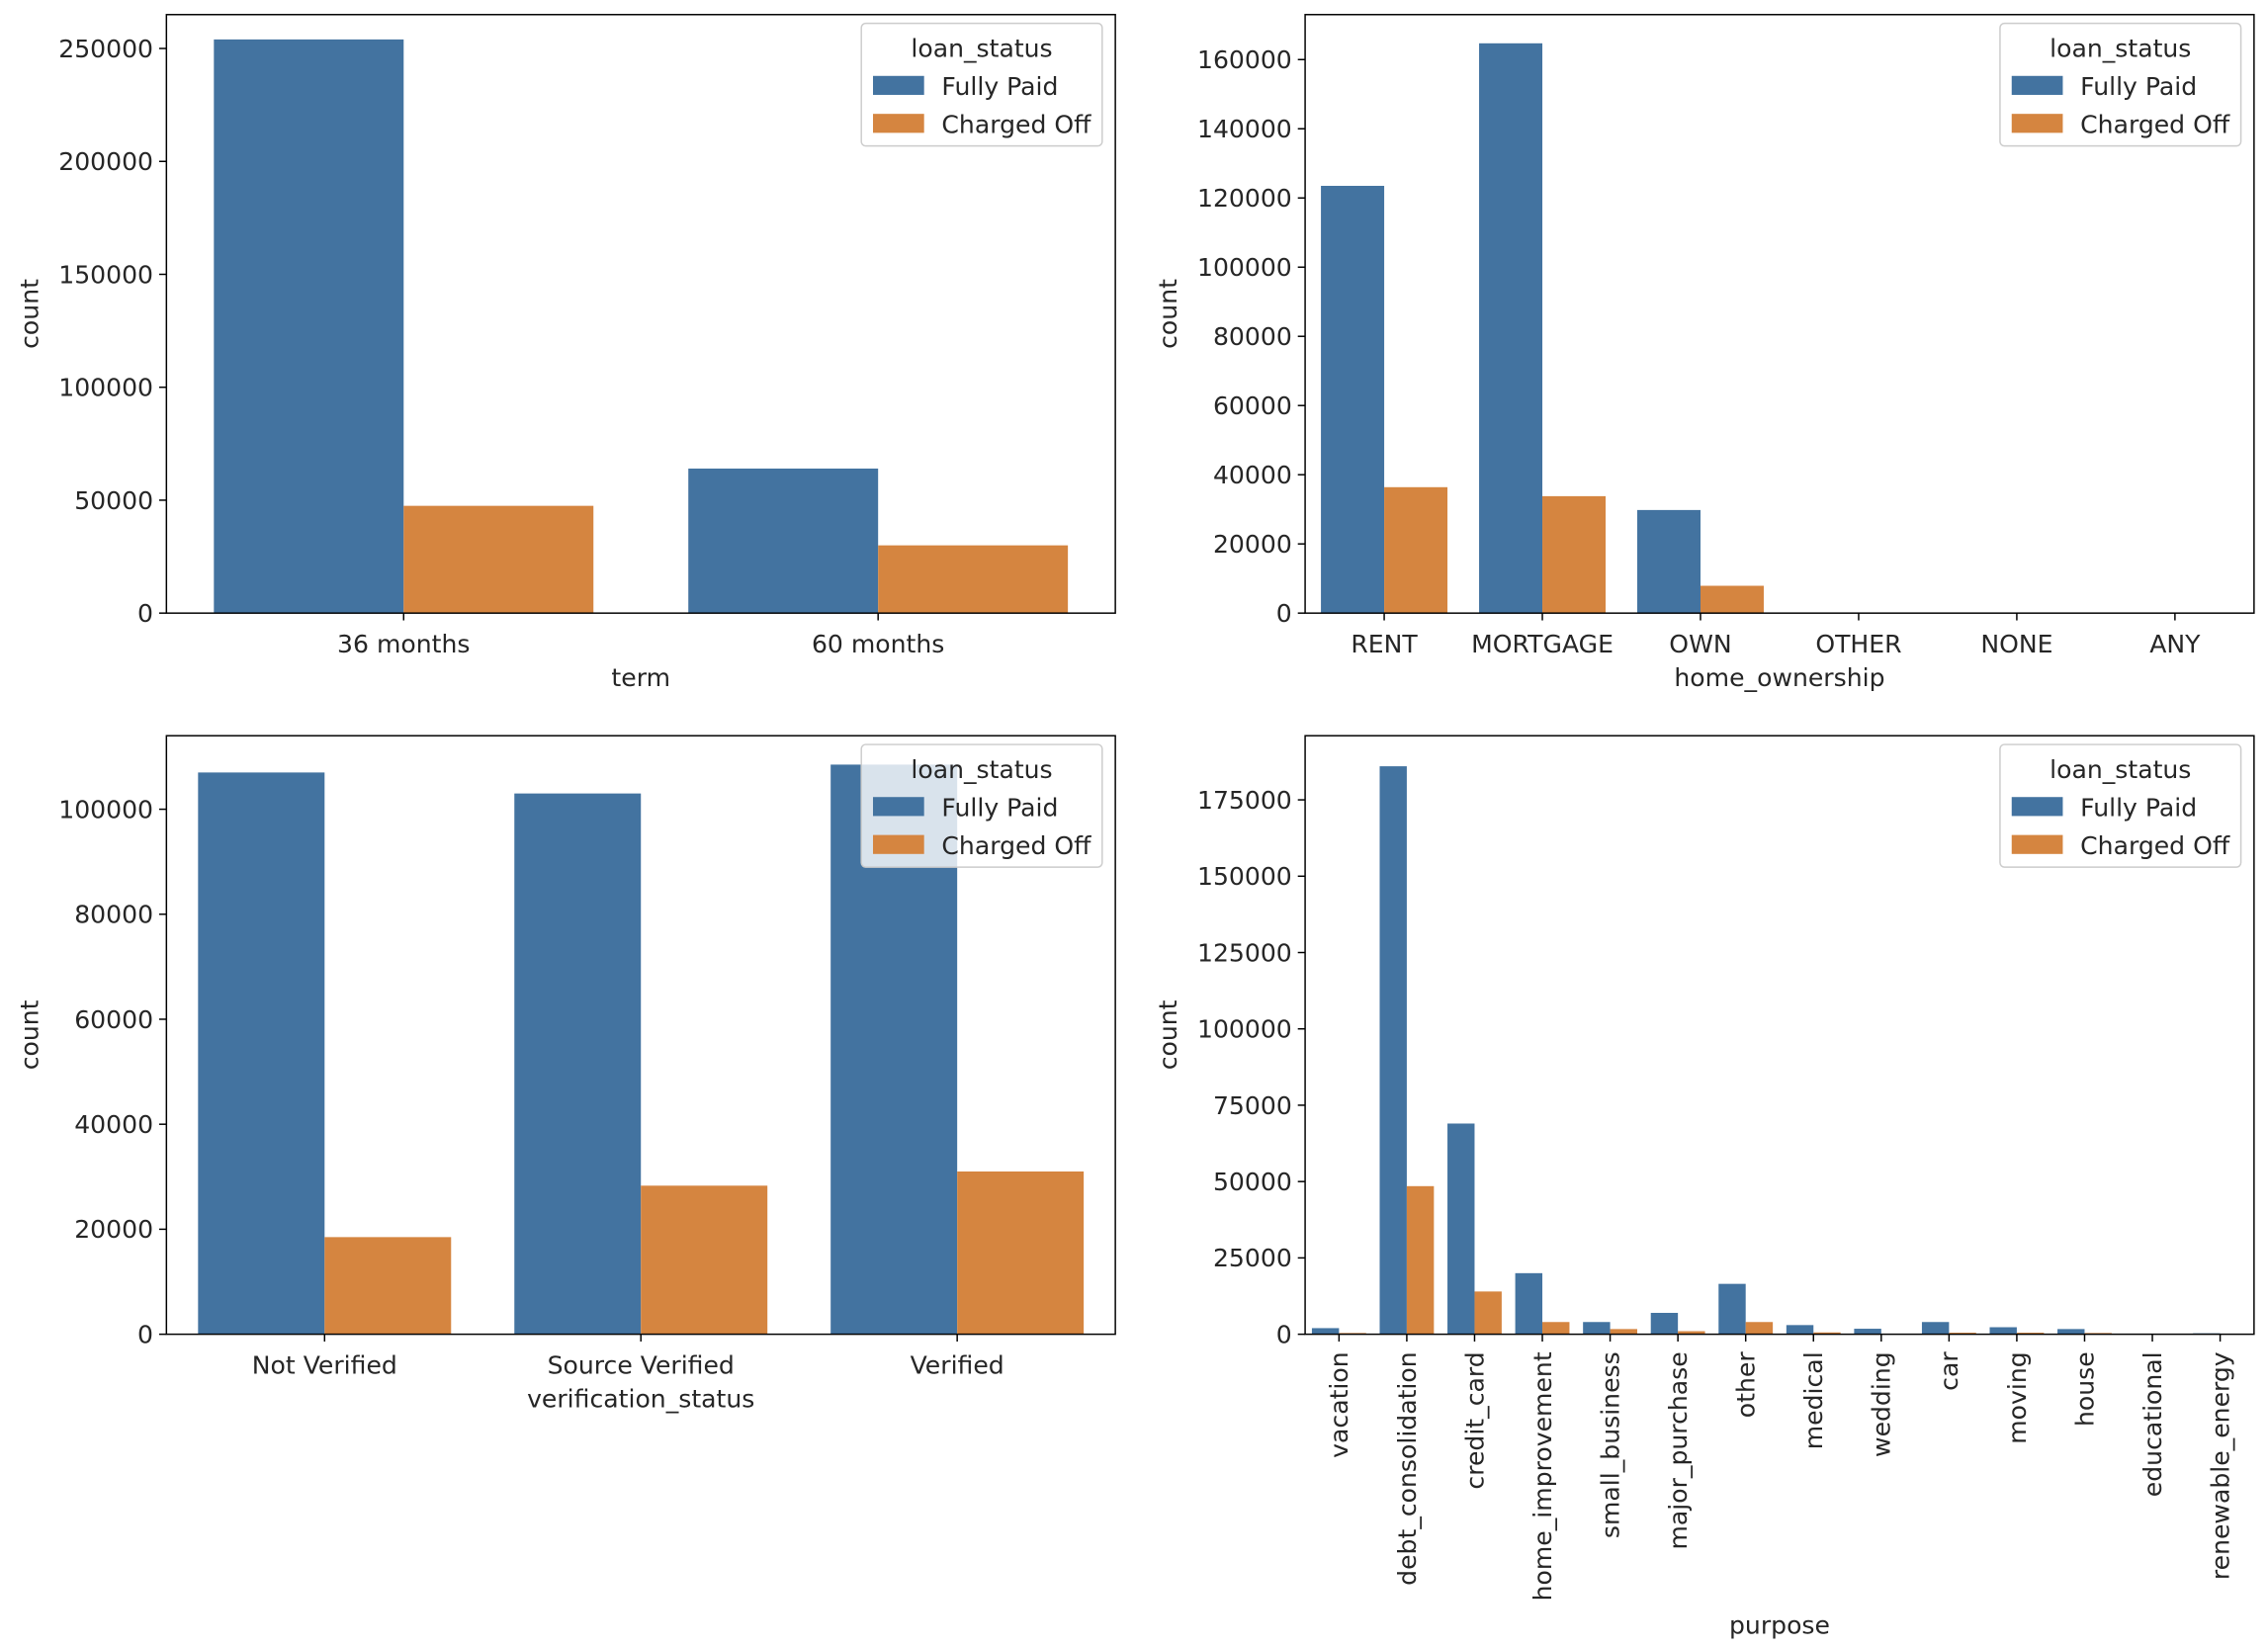 The height and width of the screenshot is (1649, 2268). What do you see at coordinates (973, 580) in the screenshot?
I see `bar-60 months-charged-off` at bounding box center [973, 580].